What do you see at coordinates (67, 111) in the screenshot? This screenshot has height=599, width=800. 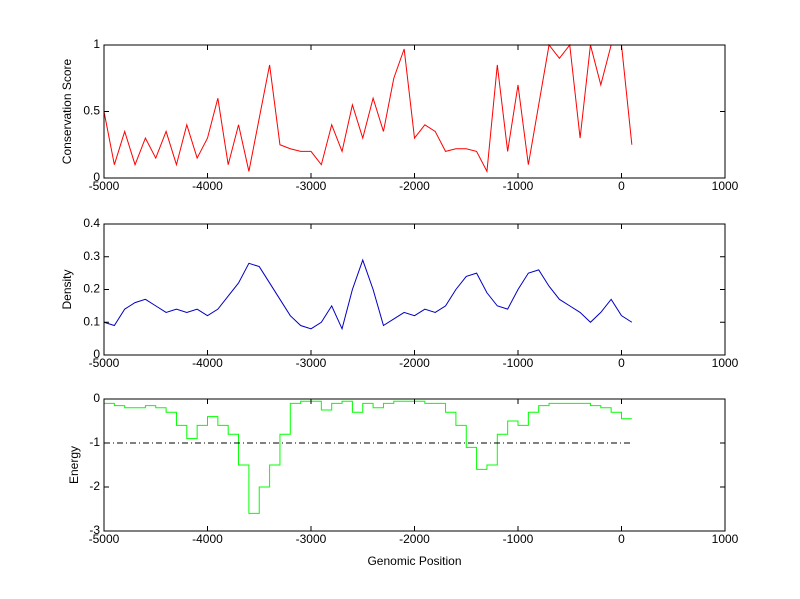 I see `y-axis-label: Conservation Score` at bounding box center [67, 111].